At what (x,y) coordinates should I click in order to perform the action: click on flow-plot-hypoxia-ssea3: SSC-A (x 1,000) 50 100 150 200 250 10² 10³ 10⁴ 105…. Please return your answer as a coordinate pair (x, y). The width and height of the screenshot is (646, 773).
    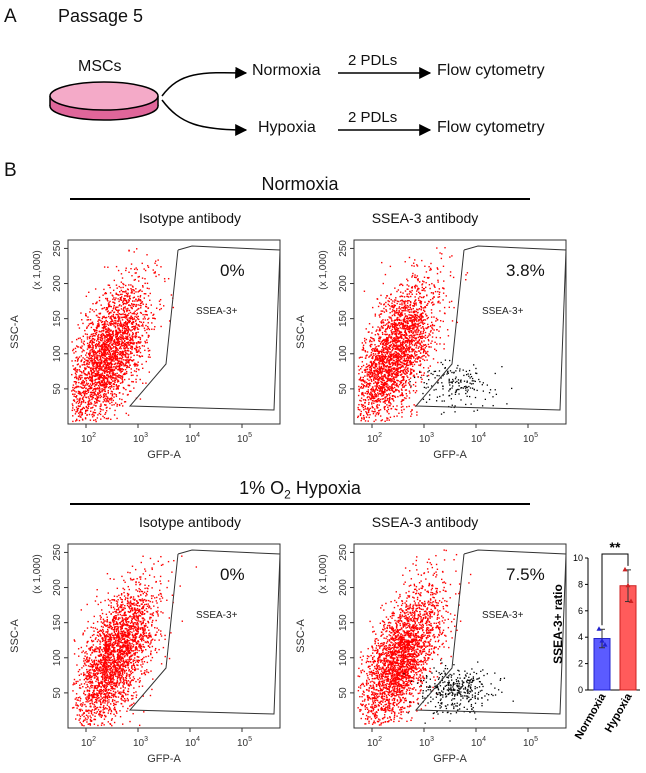
    Looking at the image, I should click on (431, 654).